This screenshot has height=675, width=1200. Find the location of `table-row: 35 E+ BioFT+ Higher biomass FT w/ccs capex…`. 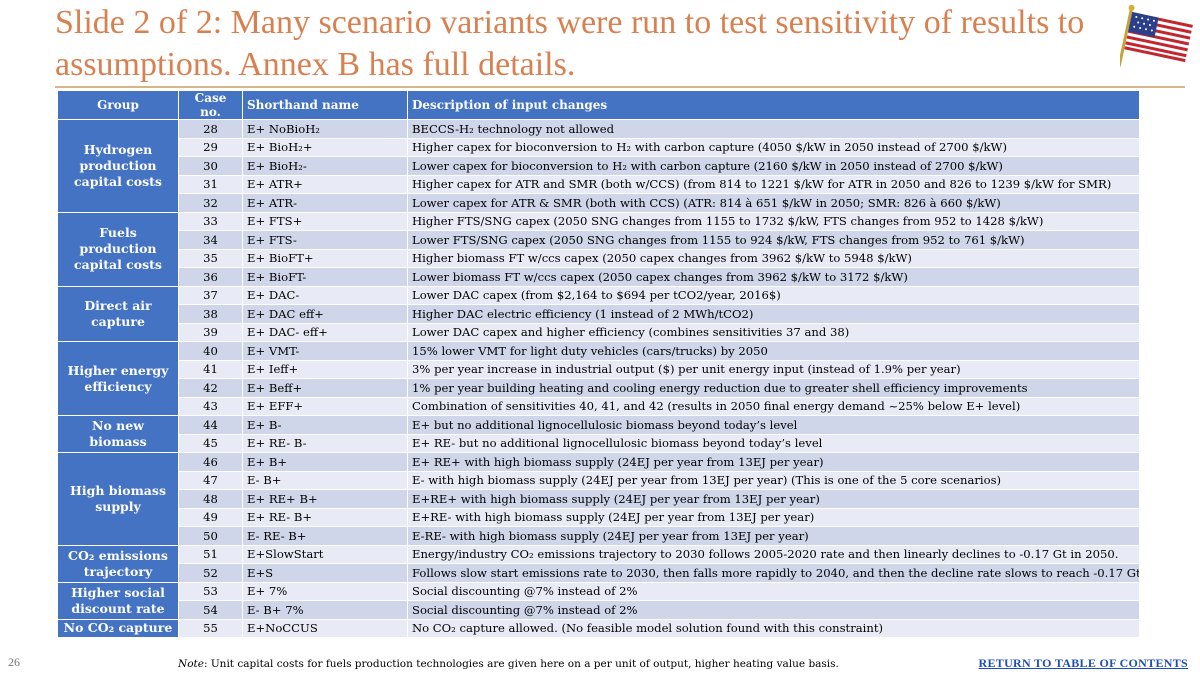

table-row: 35 E+ BioFT+ Higher biomass FT w/ccs capex… is located at coordinates (599, 258).